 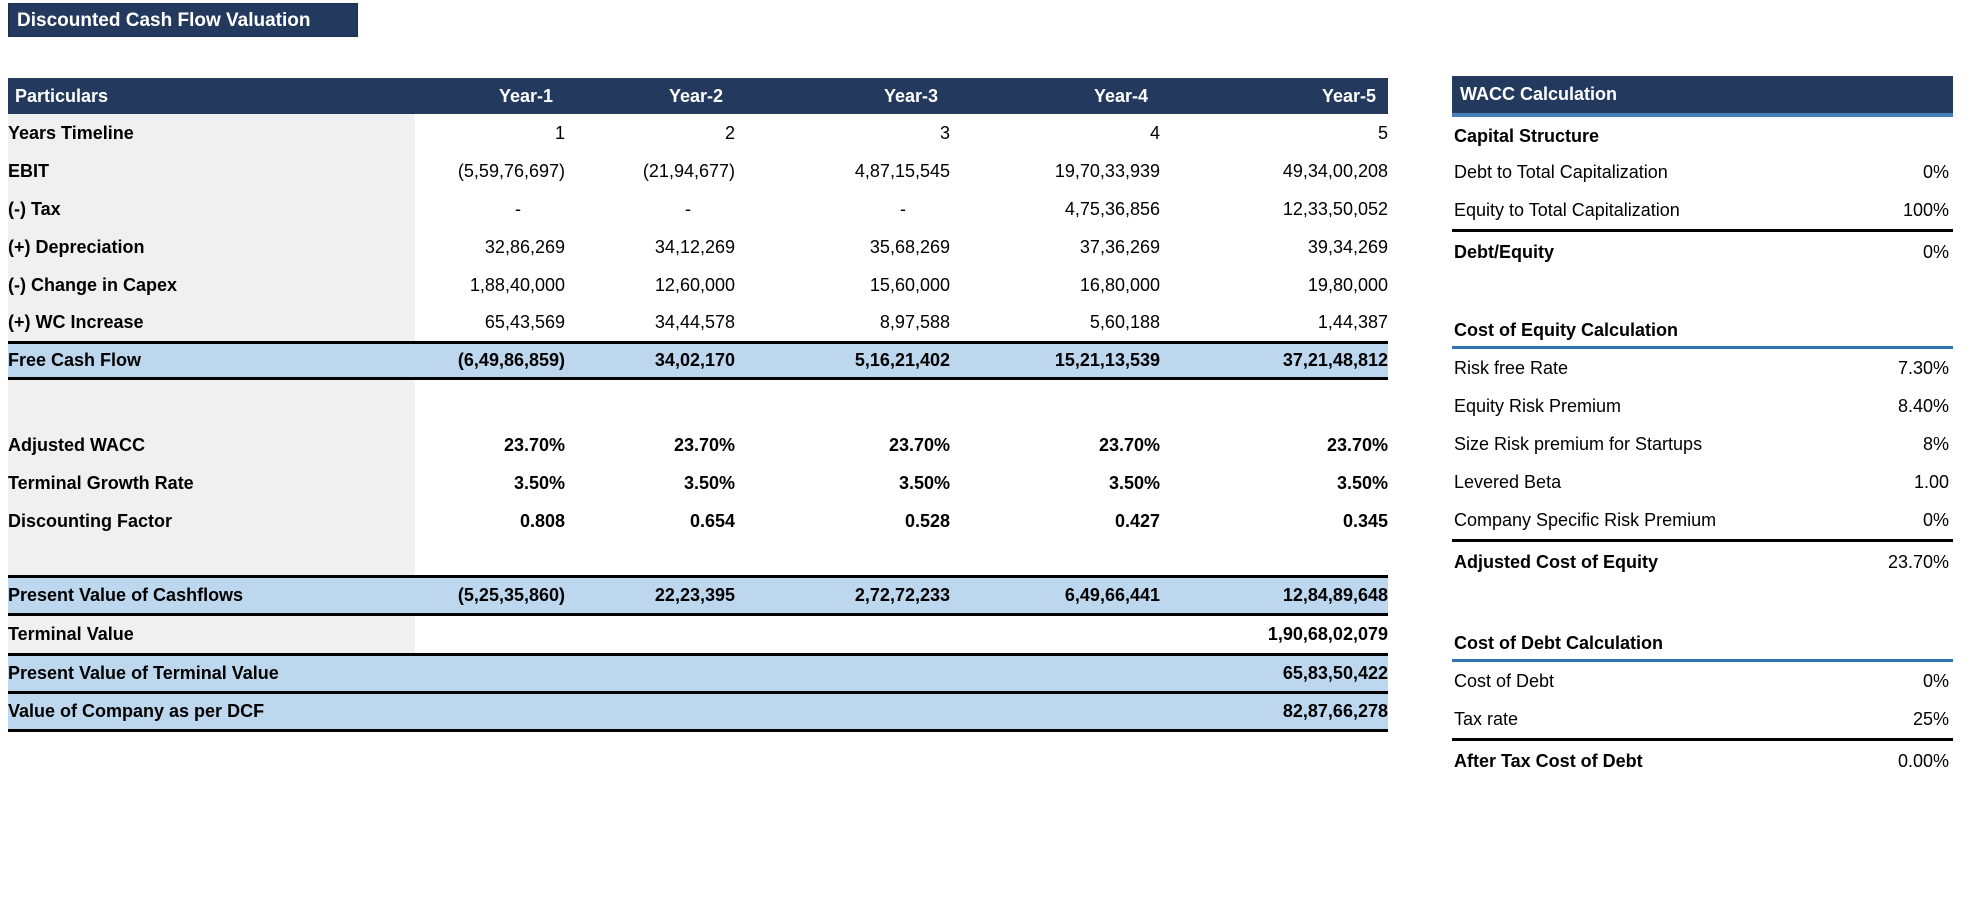 What do you see at coordinates (650, 285) in the screenshot?
I see `cell-value: 12,60,000` at bounding box center [650, 285].